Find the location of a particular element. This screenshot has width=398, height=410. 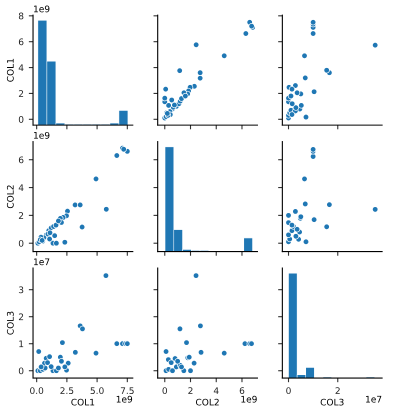

x-tick-label: 7.5 is located at coordinates (127, 390).